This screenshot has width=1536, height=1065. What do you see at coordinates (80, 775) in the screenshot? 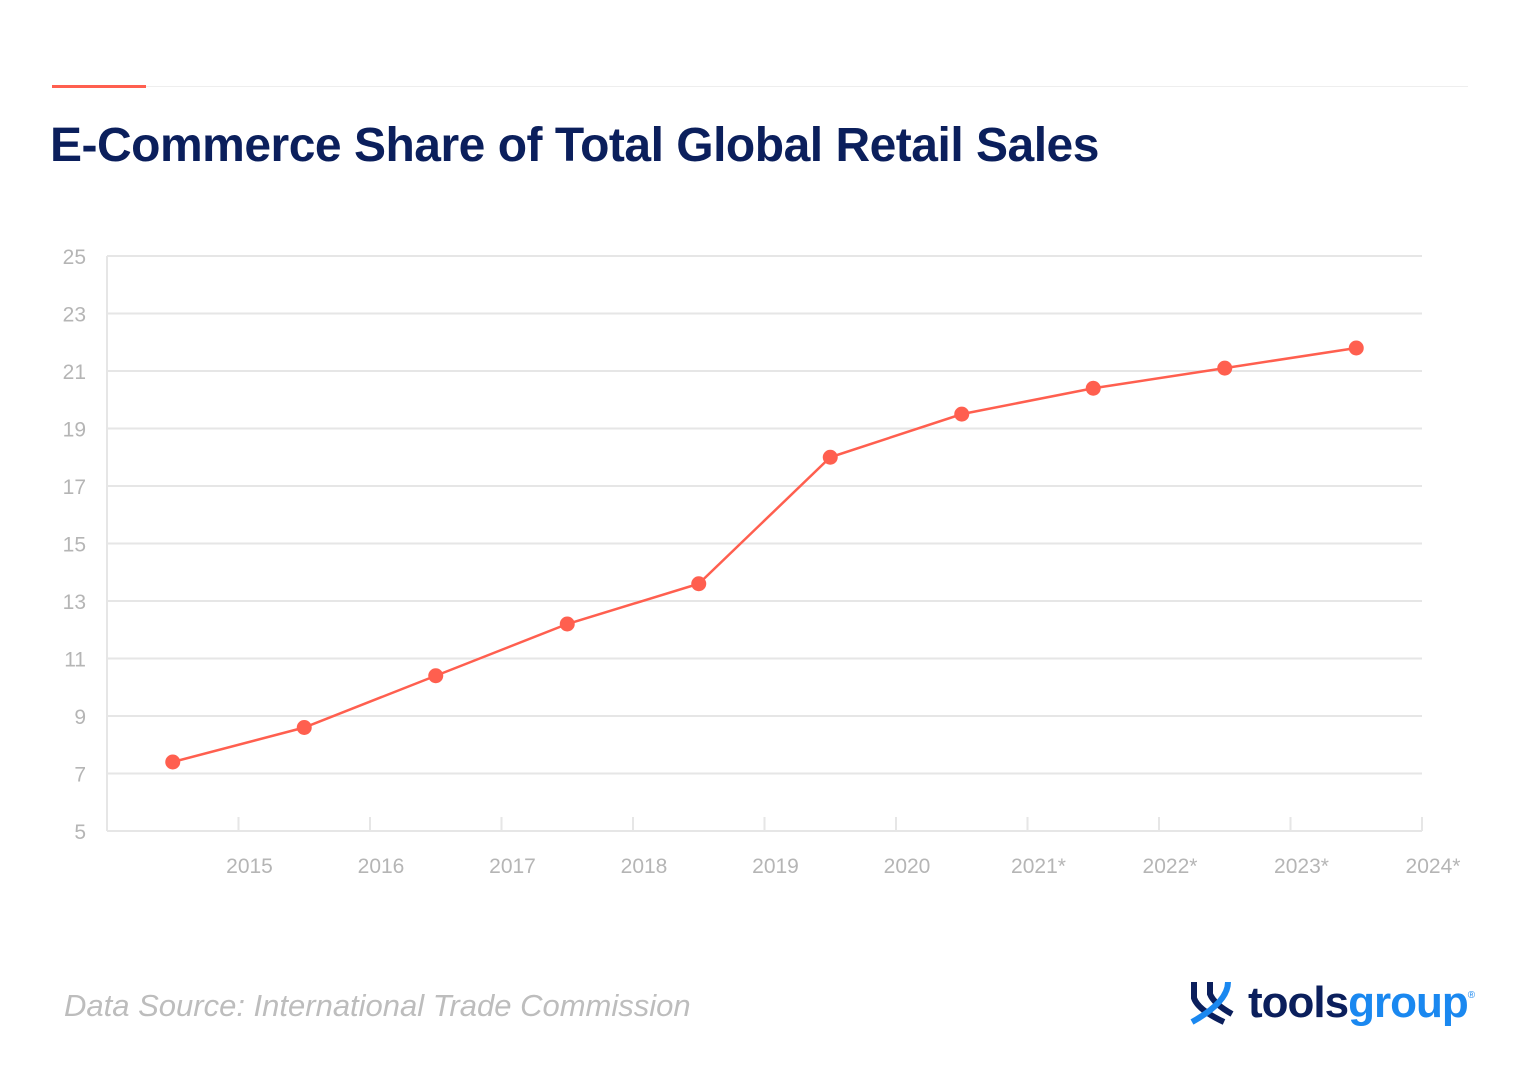
I see `y-tick-label: 7` at bounding box center [80, 775].